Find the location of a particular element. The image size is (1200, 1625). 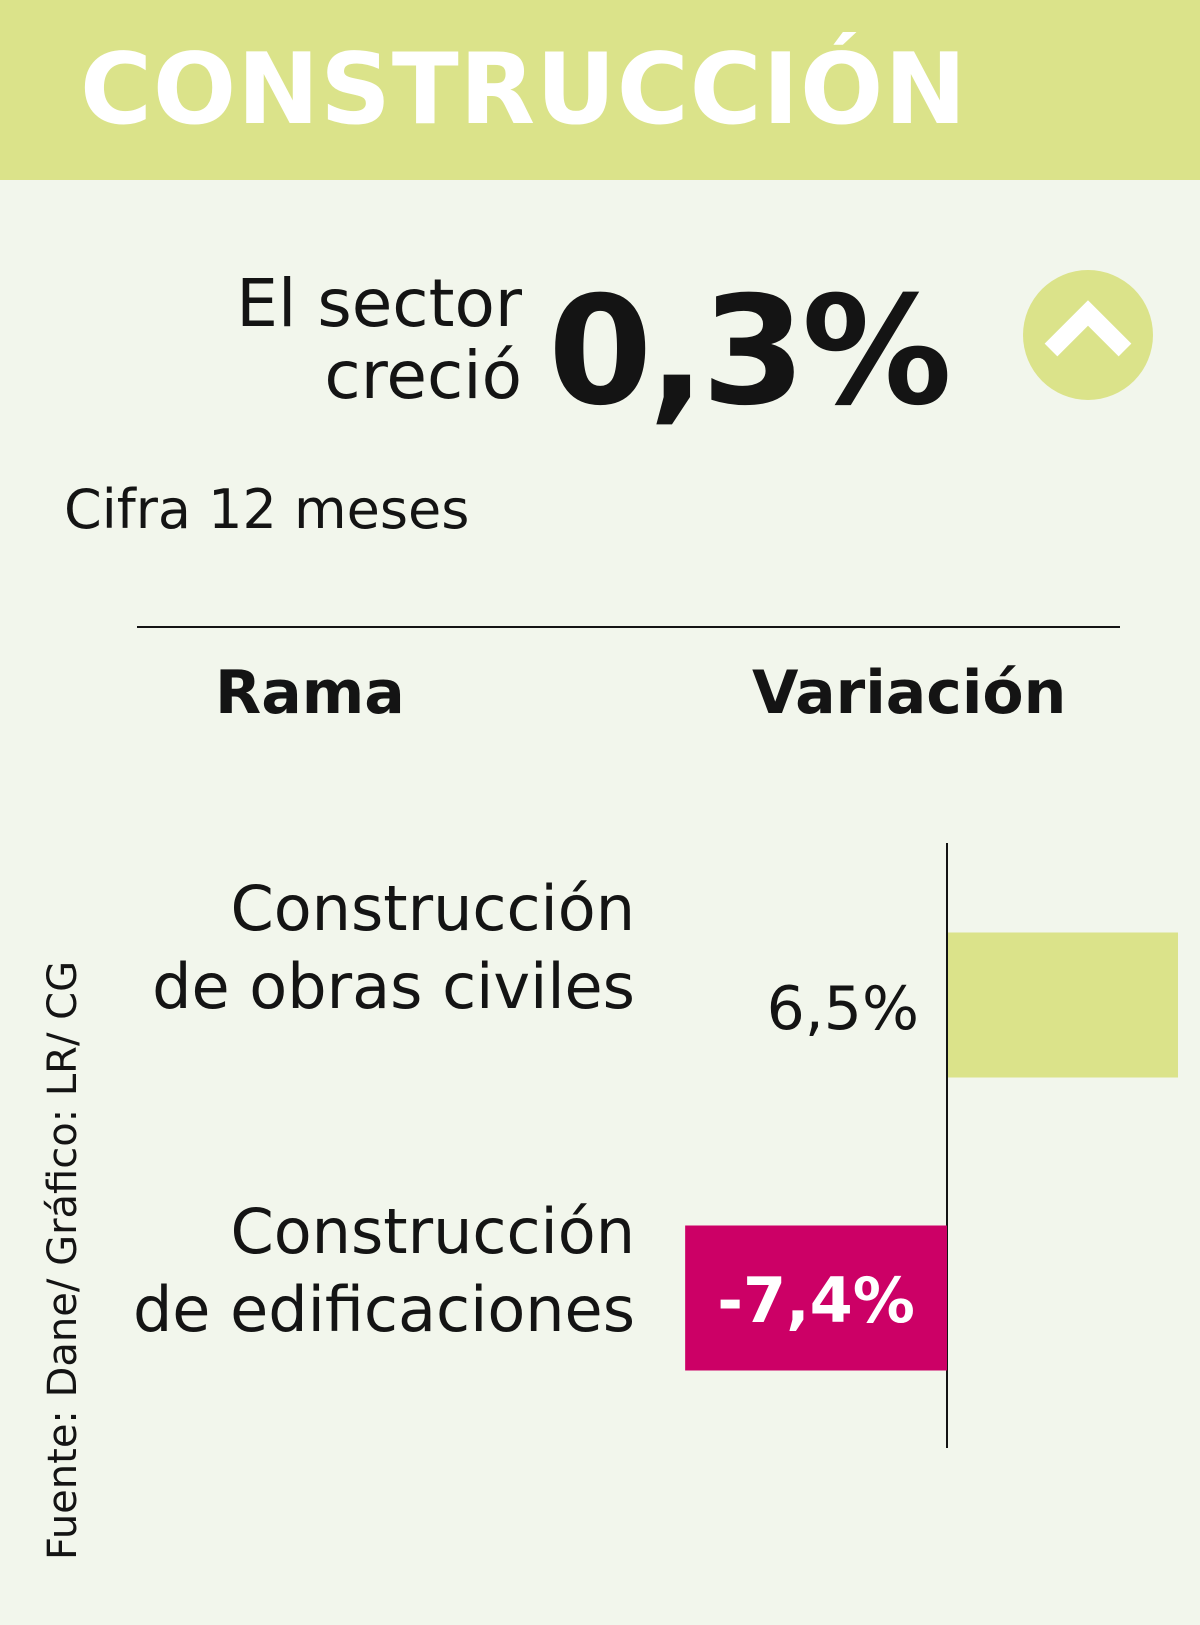

period-note: Cifra 12 meses is located at coordinates (267, 509).